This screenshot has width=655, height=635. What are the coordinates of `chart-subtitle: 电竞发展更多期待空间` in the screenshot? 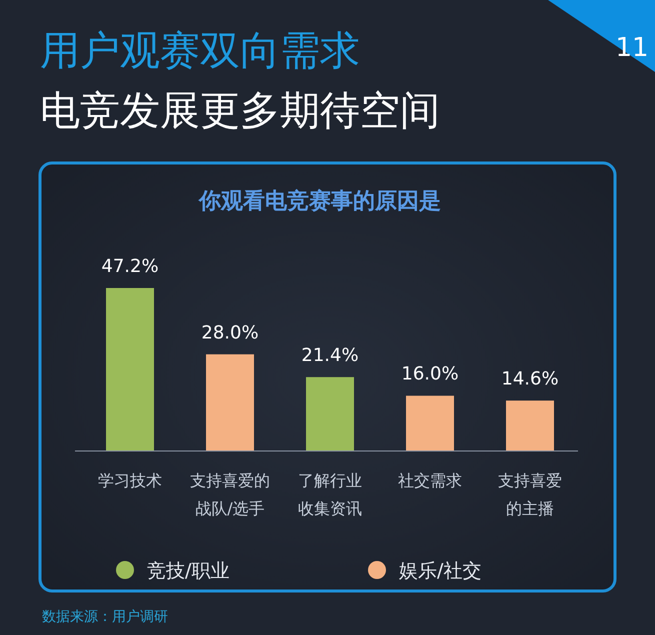 It's located at (240, 111).